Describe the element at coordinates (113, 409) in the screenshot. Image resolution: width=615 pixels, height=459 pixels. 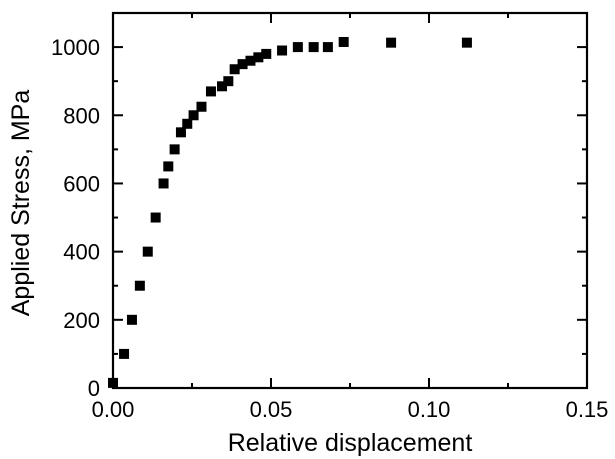
I see `x-tick-label: 0.00` at that location.